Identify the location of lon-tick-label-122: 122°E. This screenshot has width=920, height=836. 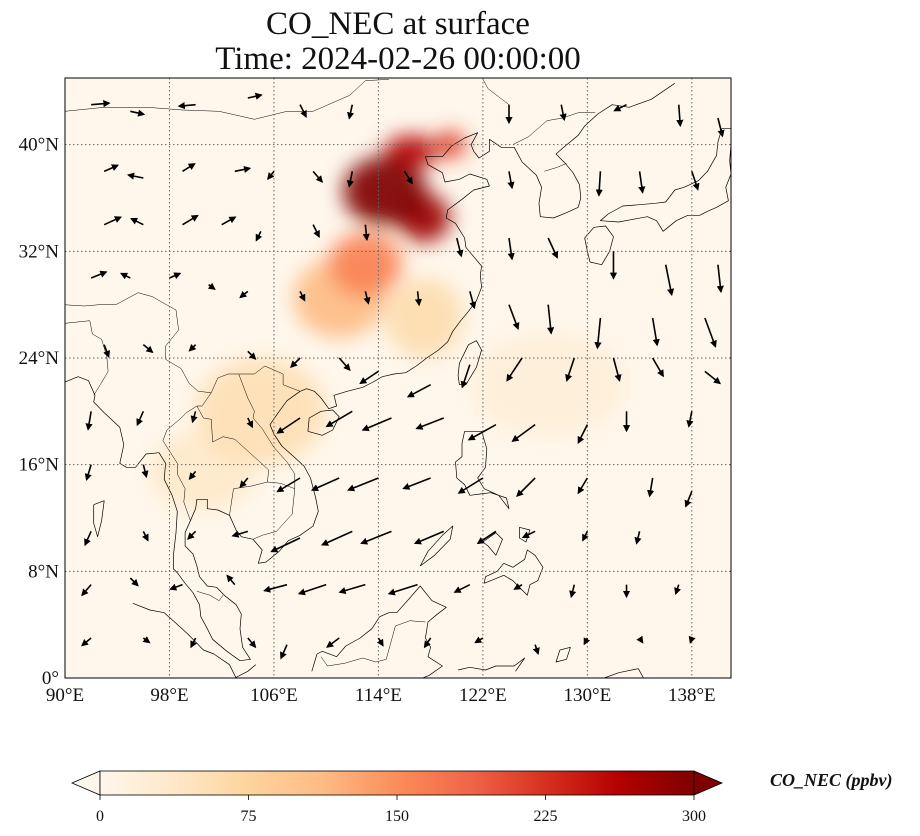
(483, 695).